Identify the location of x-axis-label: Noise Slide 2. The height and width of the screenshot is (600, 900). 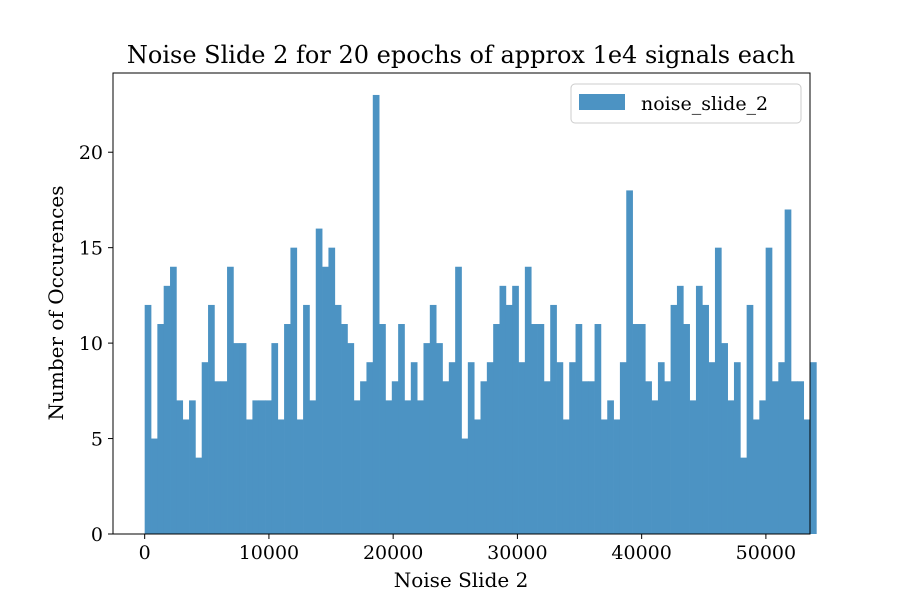
(461, 580).